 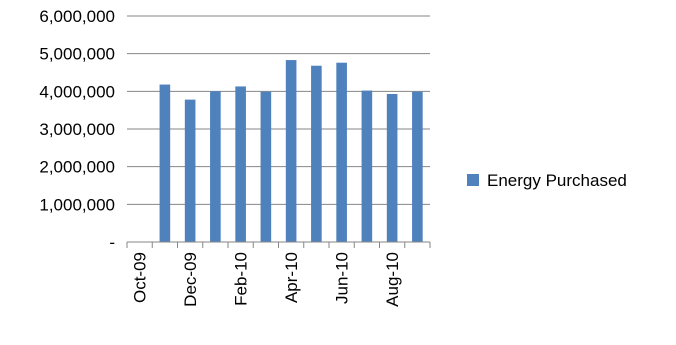 I want to click on x-axis-tick-marks, so click(x=278, y=245).